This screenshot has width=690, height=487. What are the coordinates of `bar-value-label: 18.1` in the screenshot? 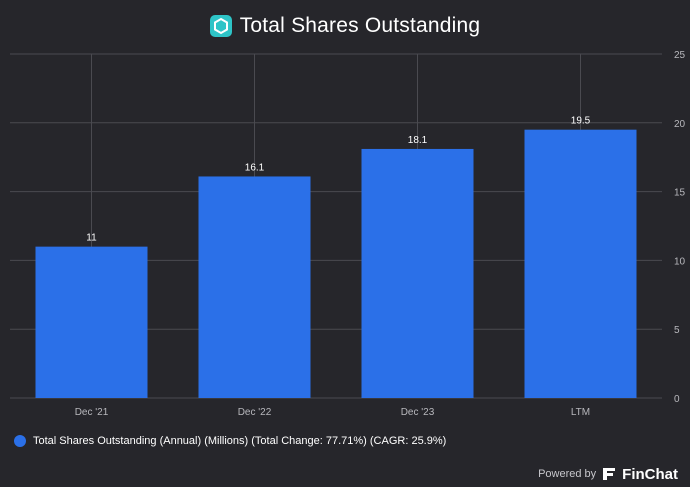 It's located at (418, 140).